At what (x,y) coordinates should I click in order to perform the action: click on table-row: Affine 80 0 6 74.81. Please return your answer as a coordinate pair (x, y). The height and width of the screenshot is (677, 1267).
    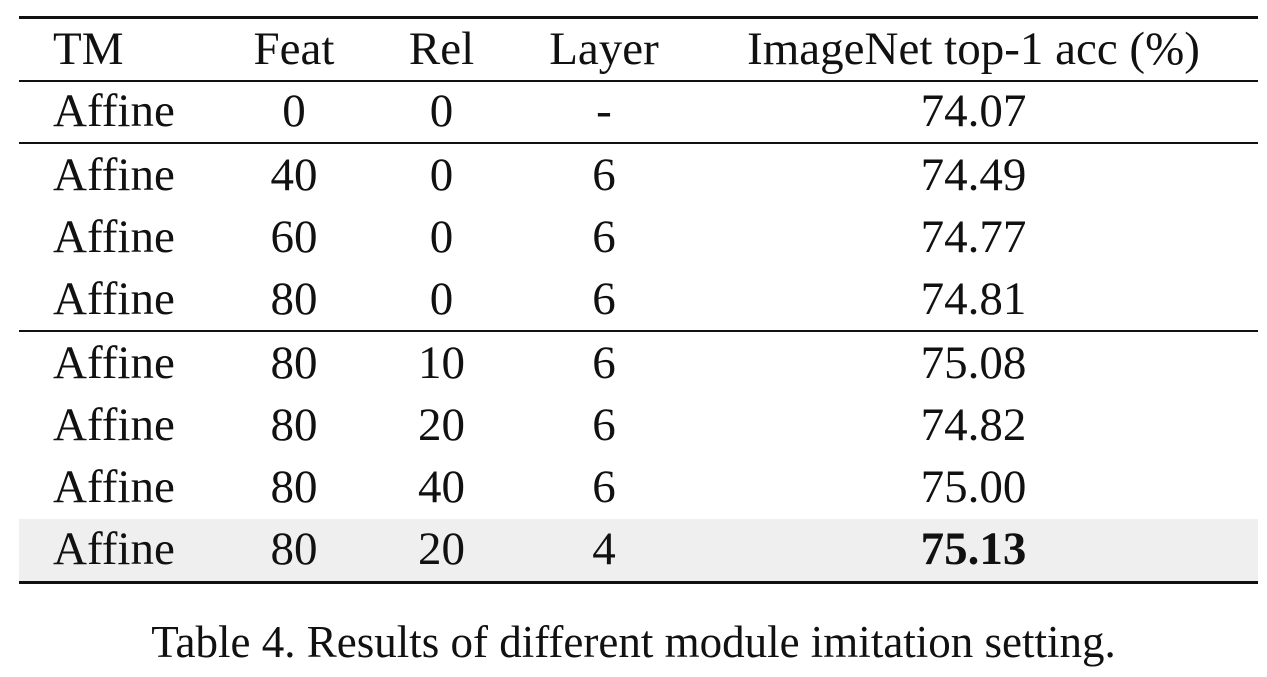
    Looking at the image, I should click on (638, 300).